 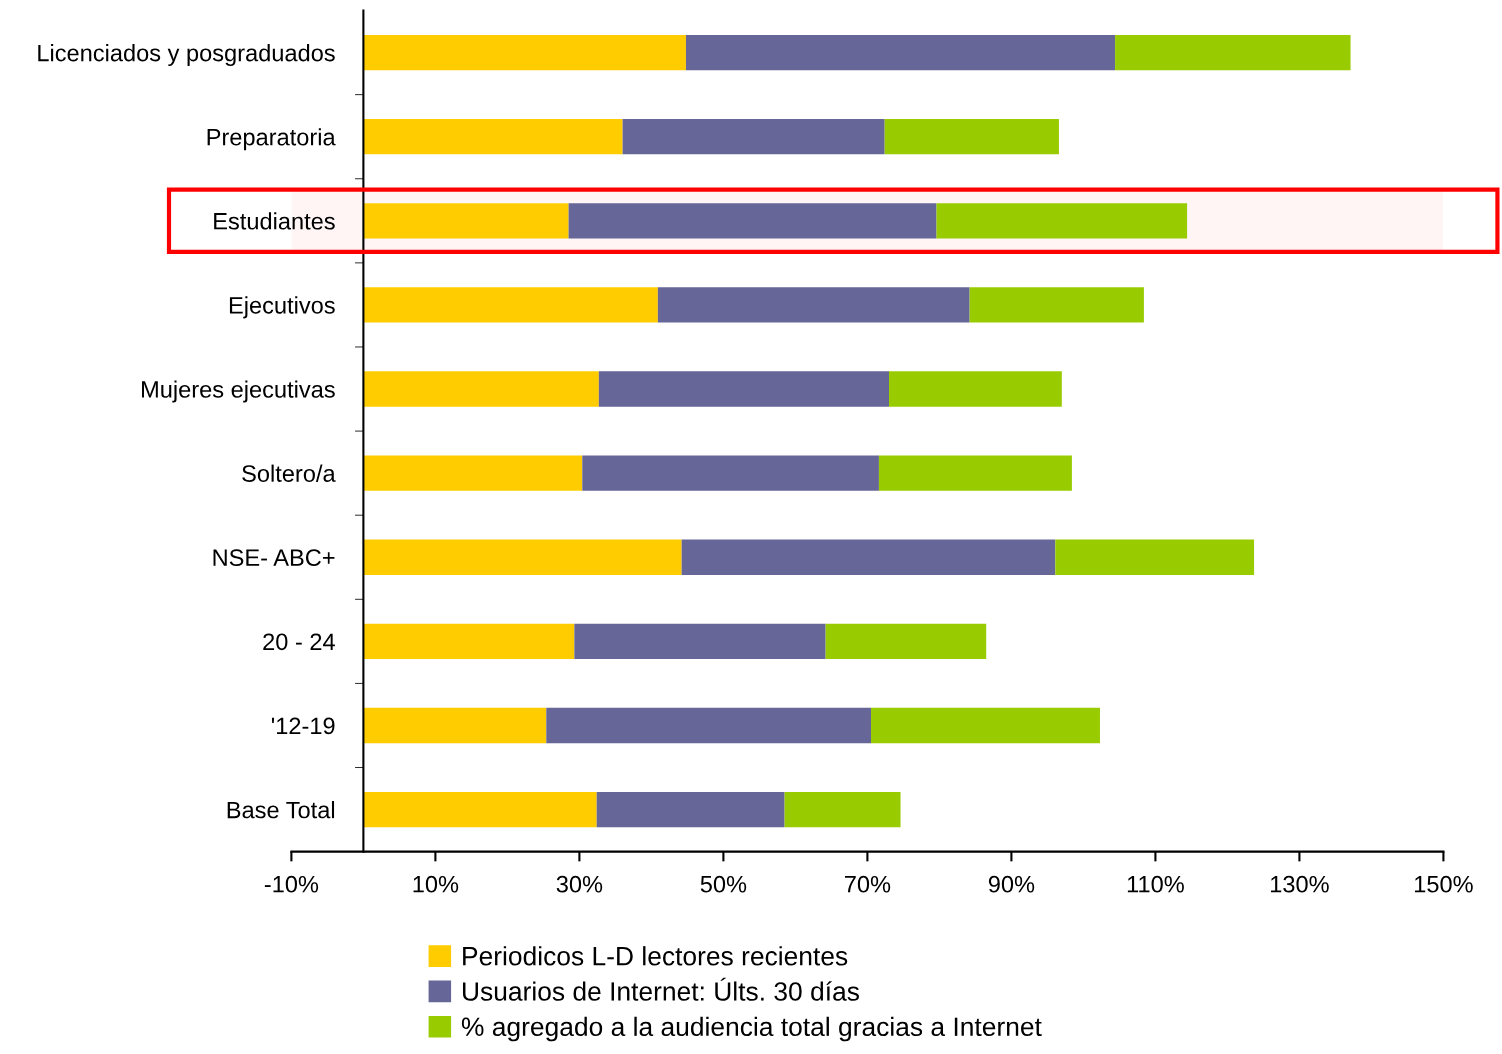 I want to click on legend-label: % agregado a la audiencia total gracias a Internet, so click(x=751, y=1029).